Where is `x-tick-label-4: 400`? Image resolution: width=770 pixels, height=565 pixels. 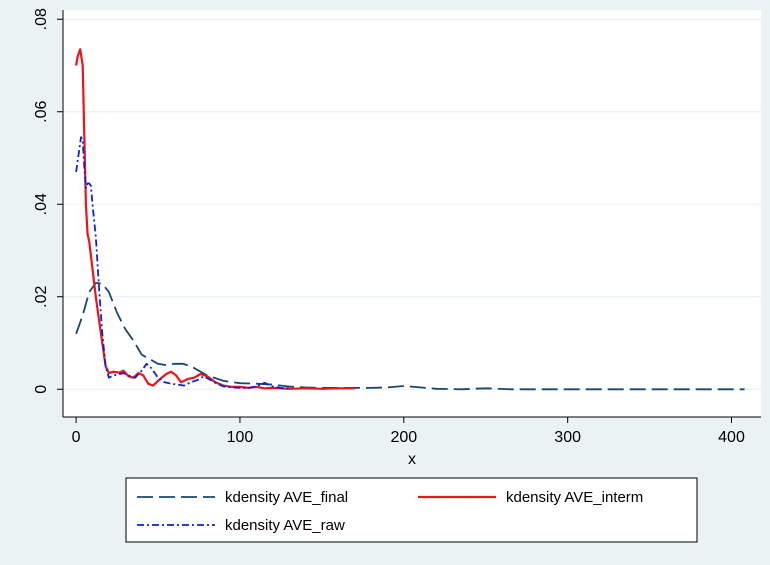
x-tick-label-4: 400 is located at coordinates (731, 437).